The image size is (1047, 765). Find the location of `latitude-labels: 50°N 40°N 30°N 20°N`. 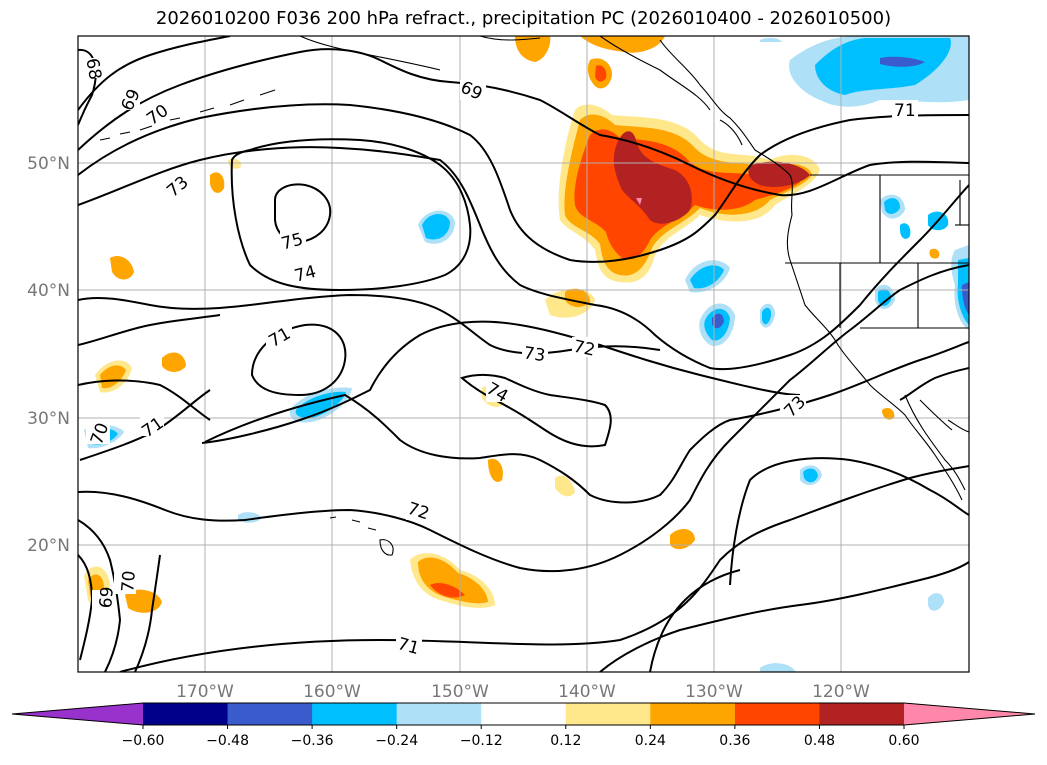

latitude-labels: 50°N 40°N 30°N 20°N is located at coordinates (48, 355).